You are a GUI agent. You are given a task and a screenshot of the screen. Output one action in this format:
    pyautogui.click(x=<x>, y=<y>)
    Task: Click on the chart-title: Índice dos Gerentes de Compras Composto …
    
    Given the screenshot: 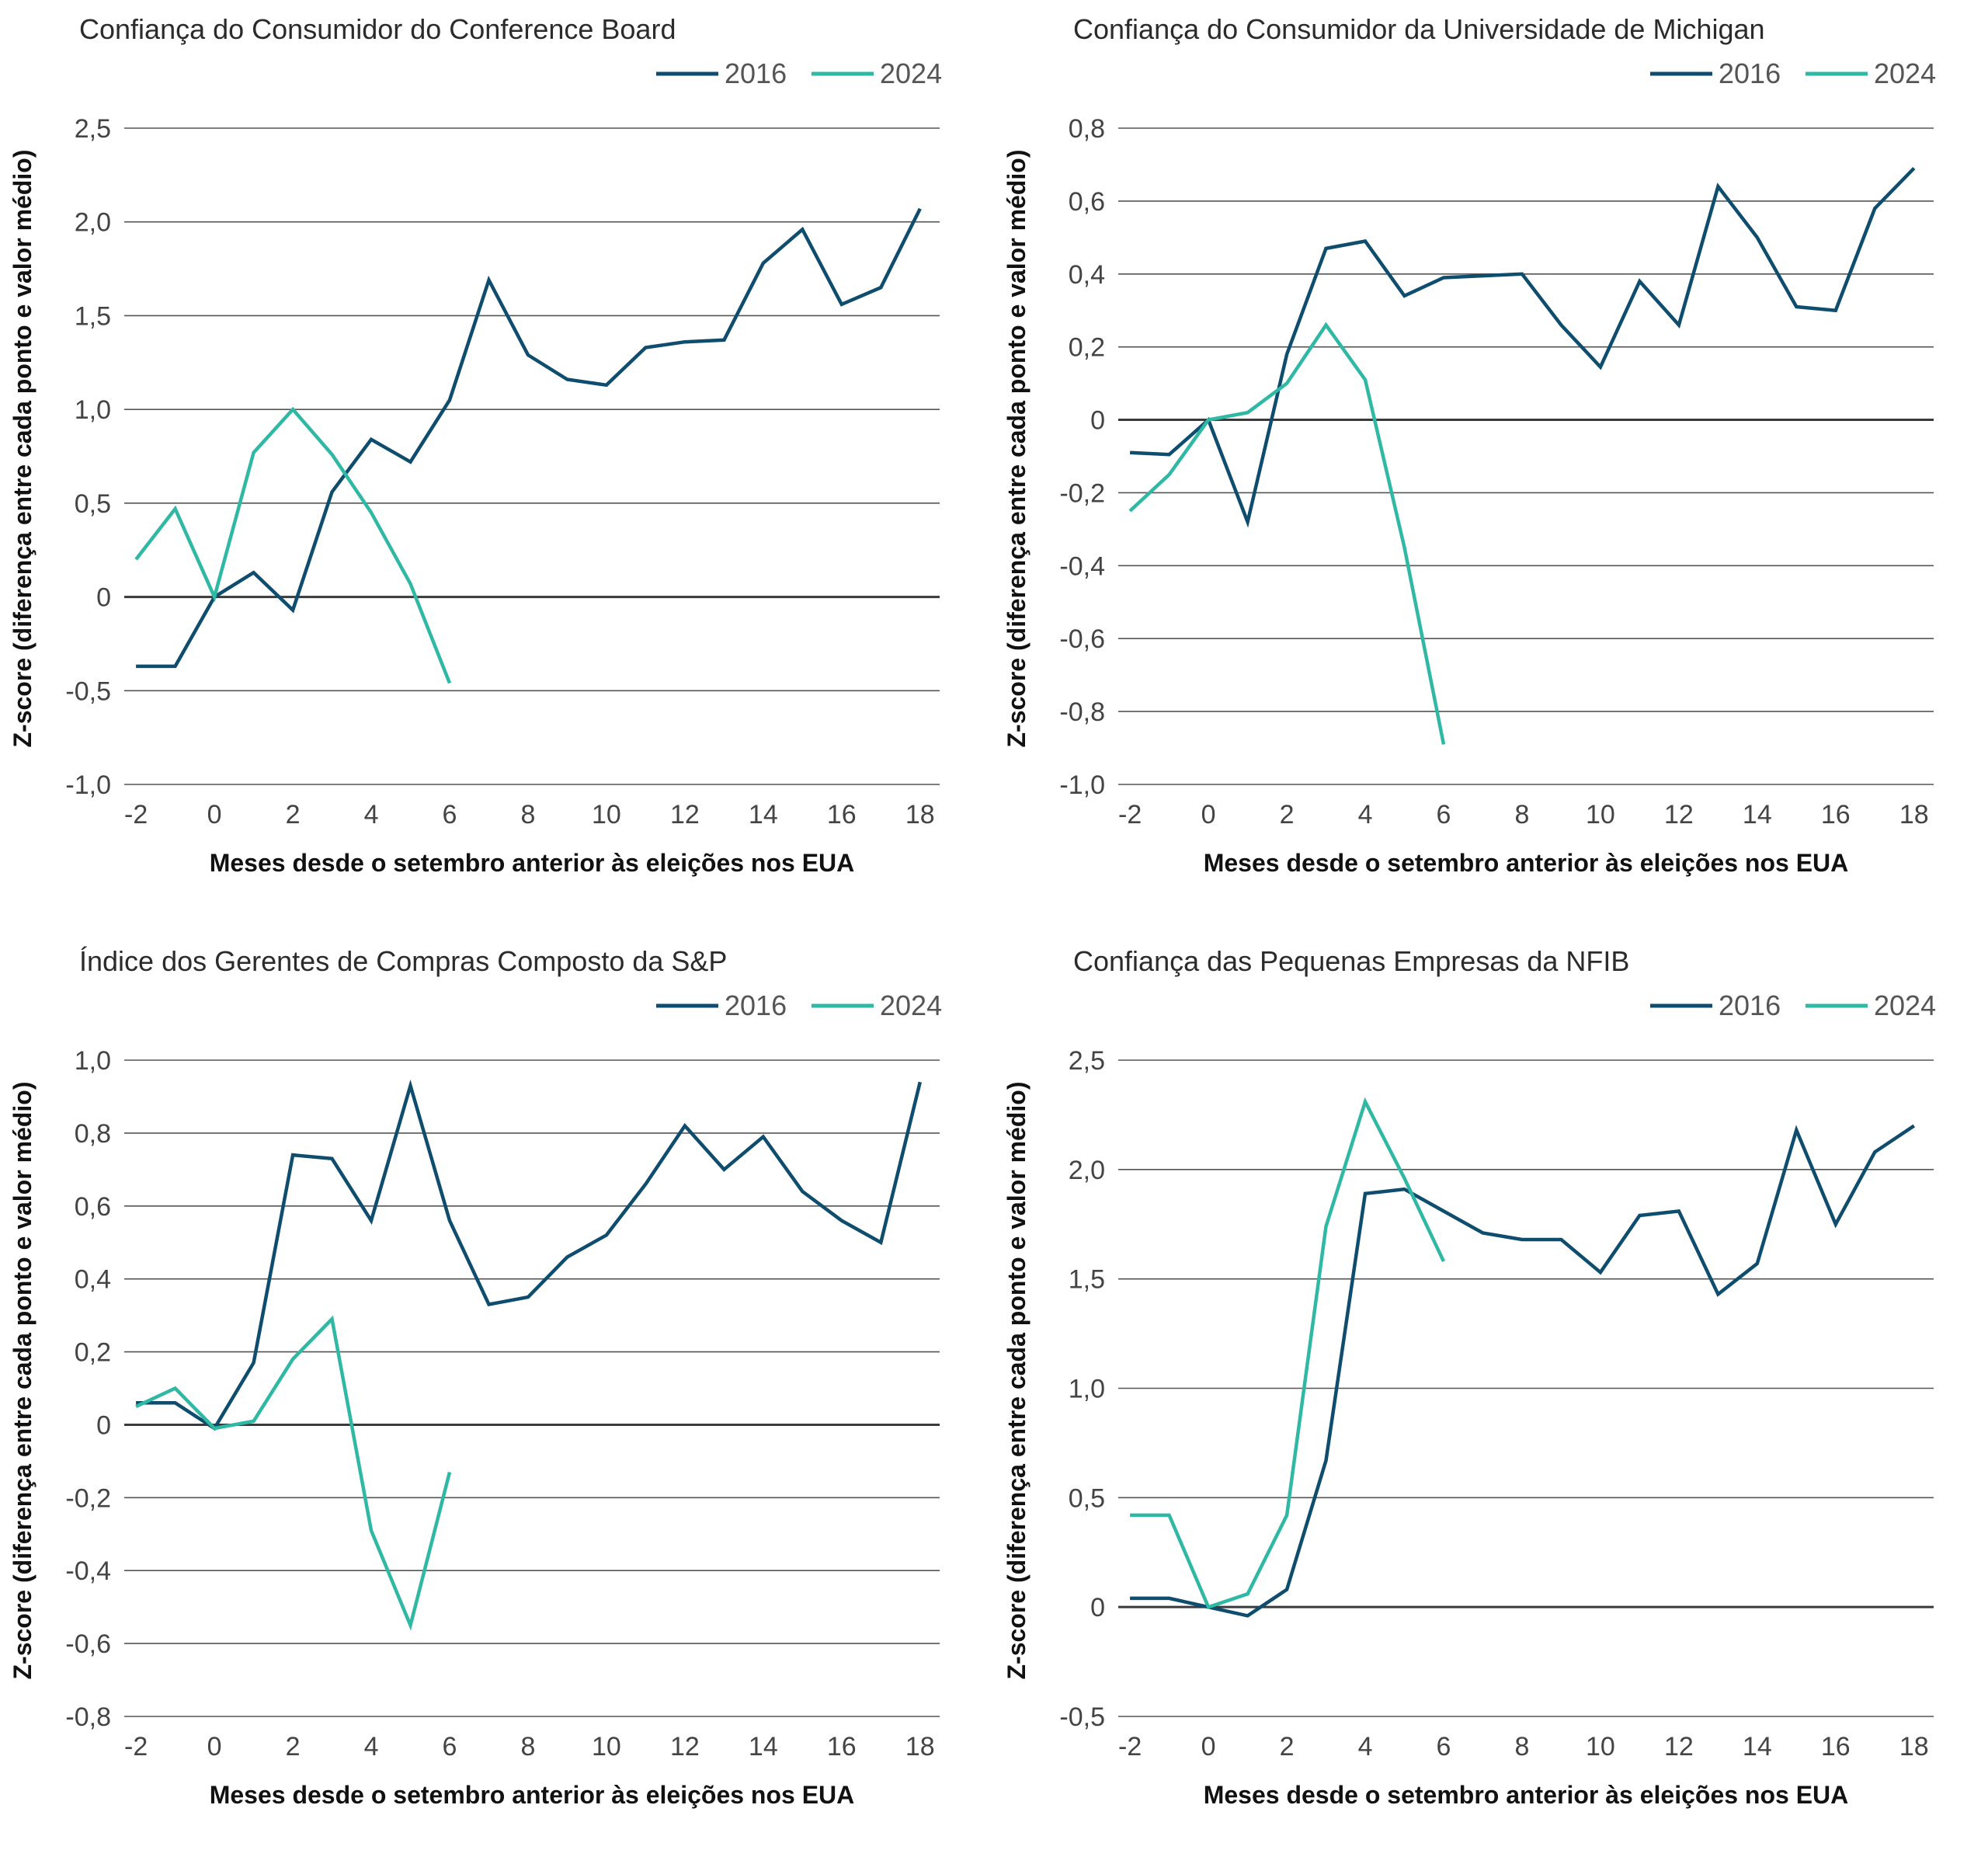 What is the action you would take?
    pyautogui.click(x=403, y=961)
    